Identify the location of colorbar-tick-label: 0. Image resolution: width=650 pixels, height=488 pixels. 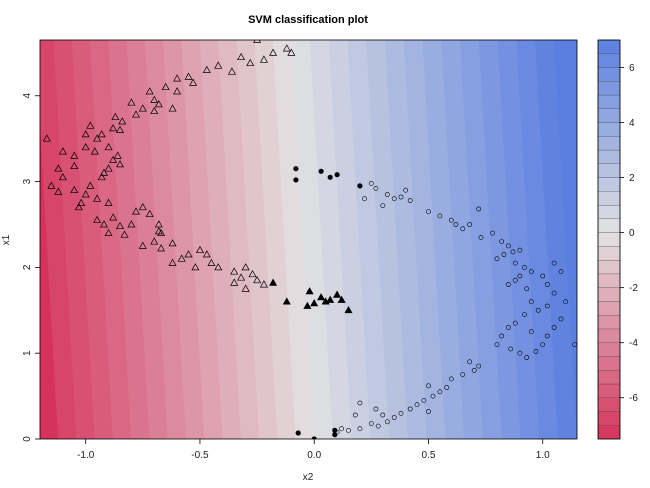
(632, 233).